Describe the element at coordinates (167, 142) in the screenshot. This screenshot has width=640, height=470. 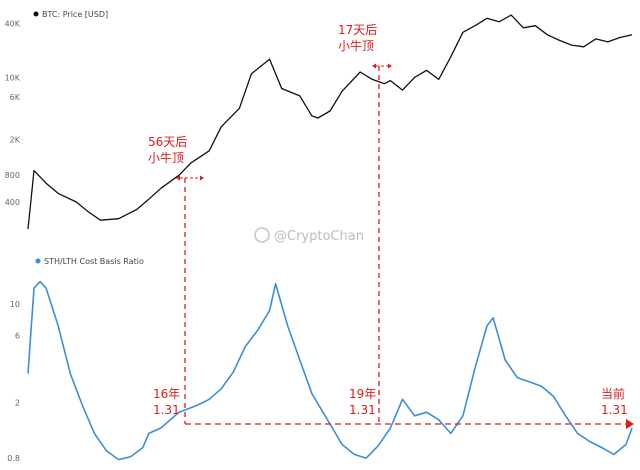
I see `annotation-56-days: 56天后` at that location.